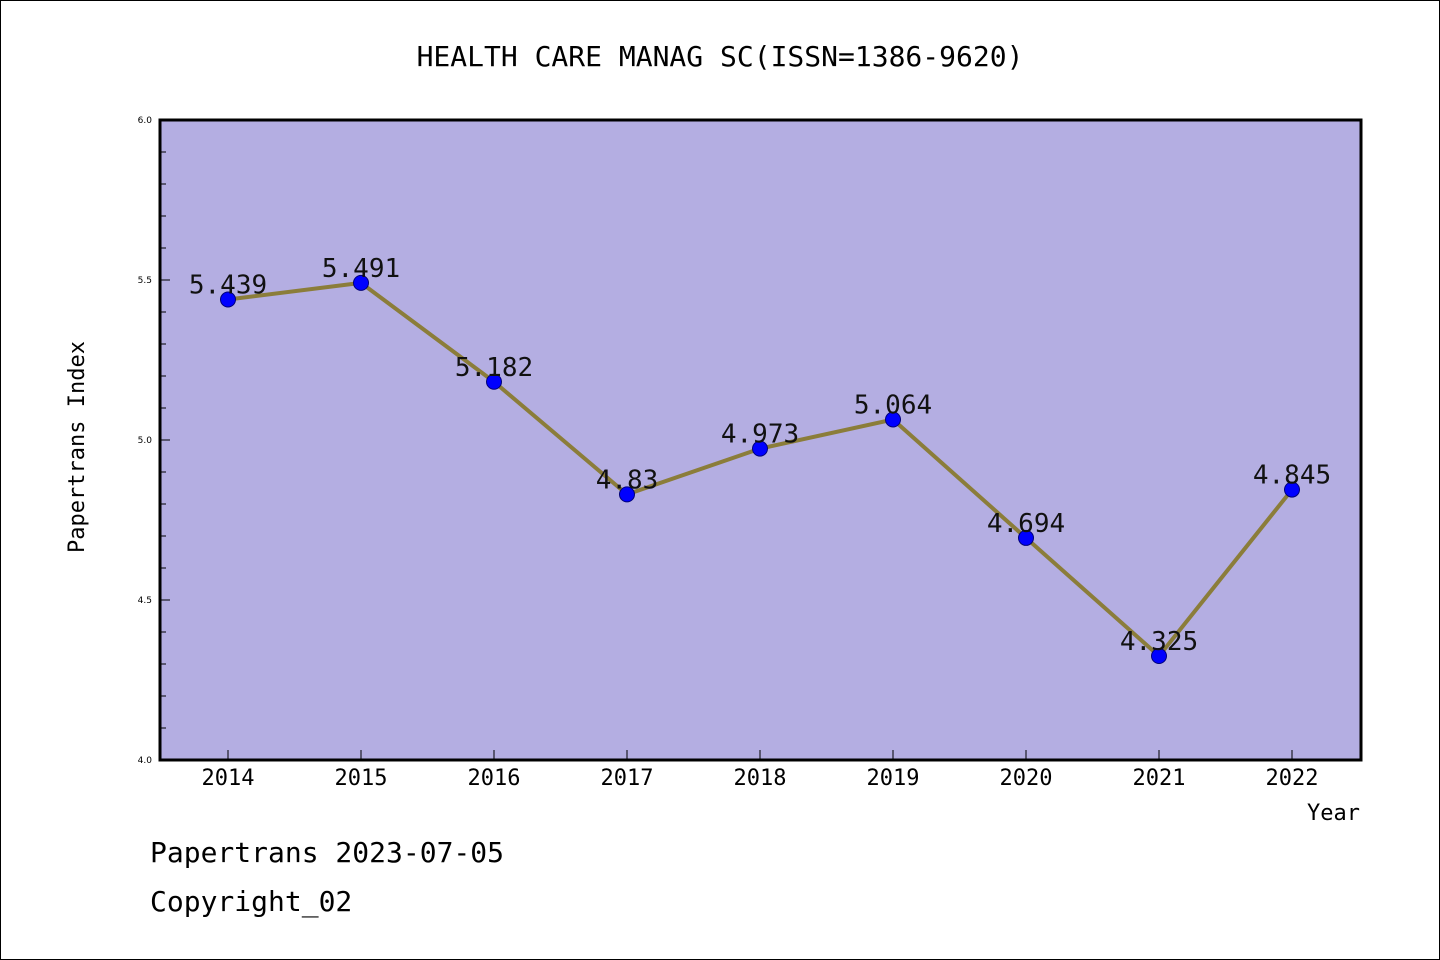 This screenshot has height=960, width=1440. I want to click on x-axis-label: Year, so click(1333, 813).